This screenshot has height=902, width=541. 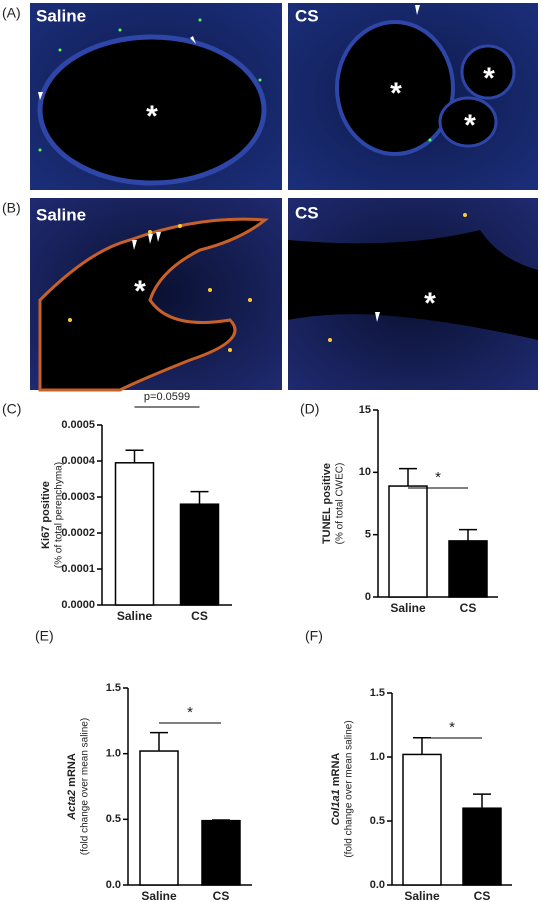 I want to click on y-tick-label: 10, so click(x=365, y=472).